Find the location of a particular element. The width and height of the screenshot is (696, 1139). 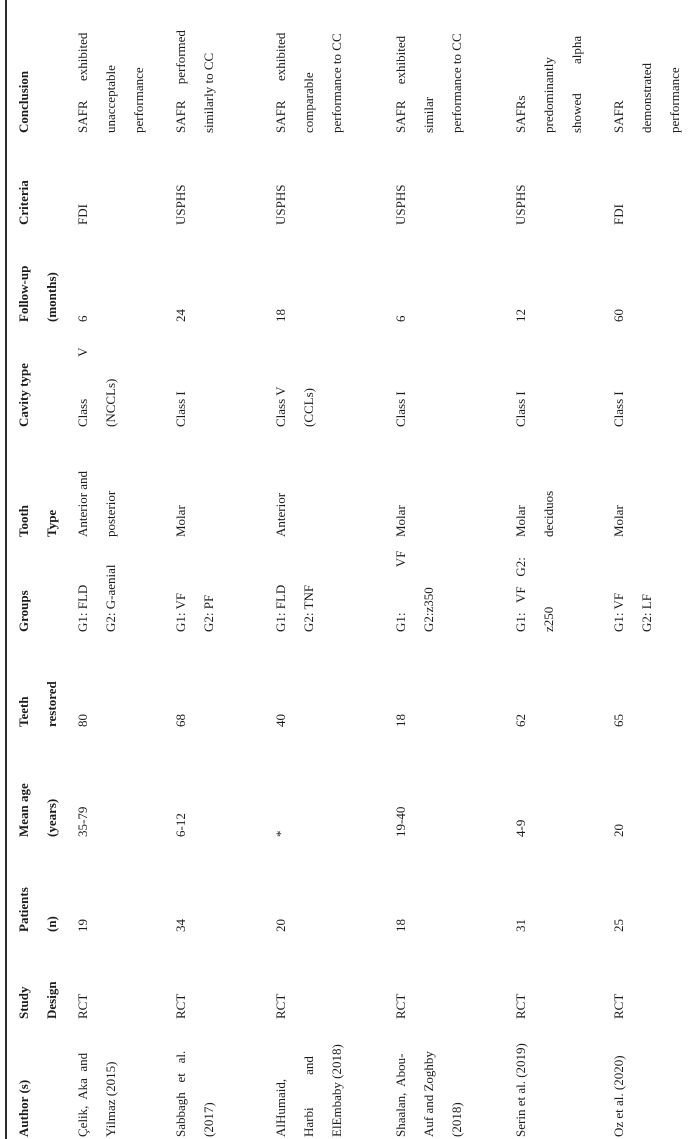

col-header-groups: Groups is located at coordinates (23, 611).